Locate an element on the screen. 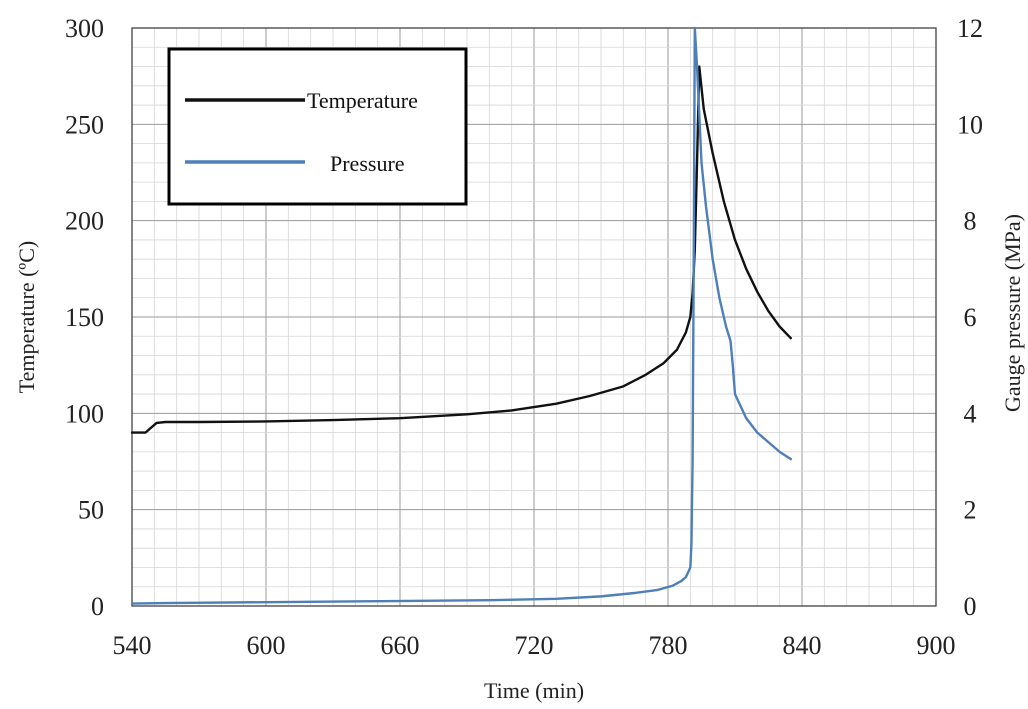  y-tick-label: 100 is located at coordinates (84, 413).